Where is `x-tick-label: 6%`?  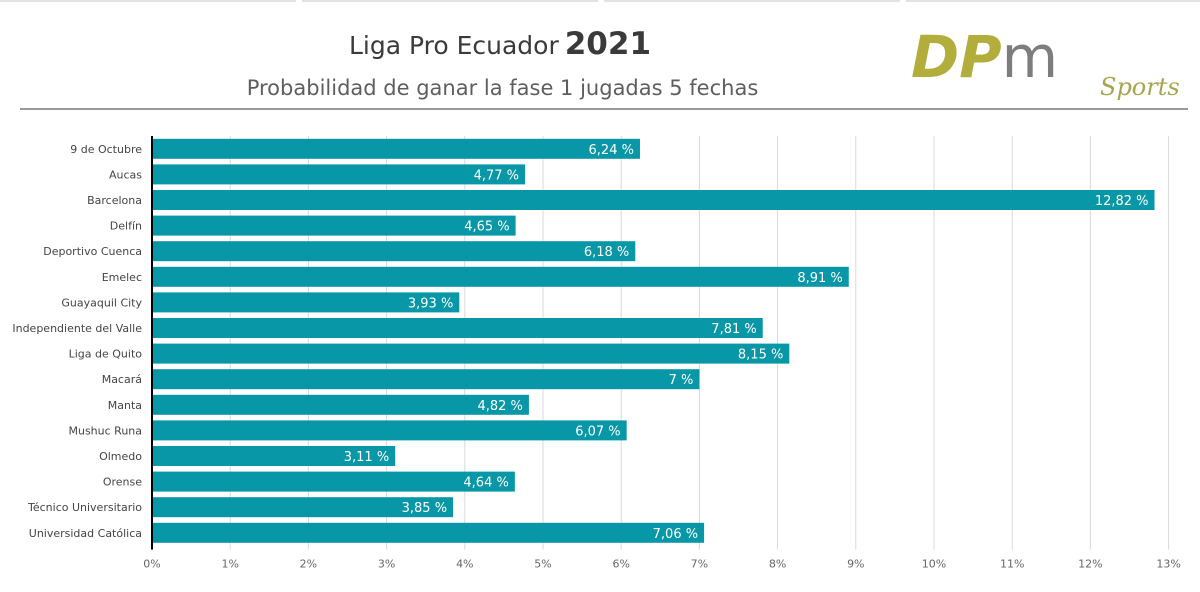 x-tick-label: 6% is located at coordinates (620, 564).